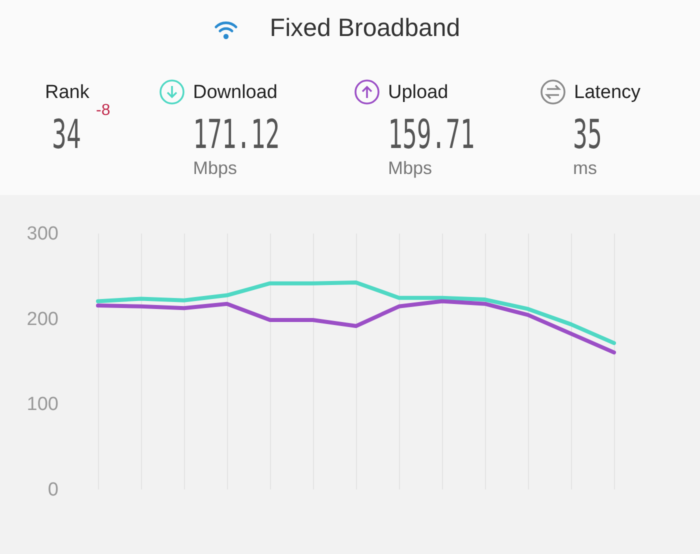 The image size is (700, 554). Describe the element at coordinates (66, 135) in the screenshot. I see `text: 34` at that location.